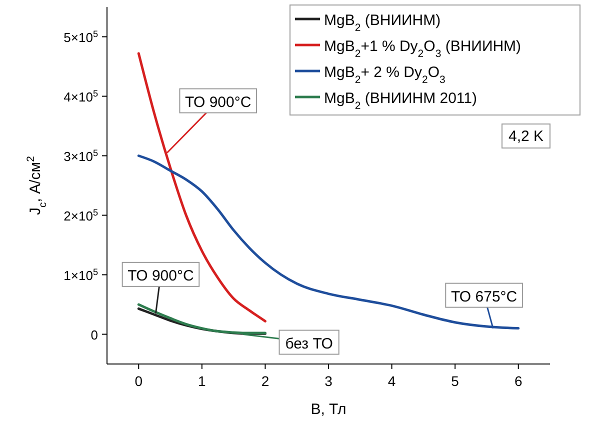  What do you see at coordinates (328, 409) in the screenshot?
I see `x-axis-title: B, Тл` at bounding box center [328, 409].